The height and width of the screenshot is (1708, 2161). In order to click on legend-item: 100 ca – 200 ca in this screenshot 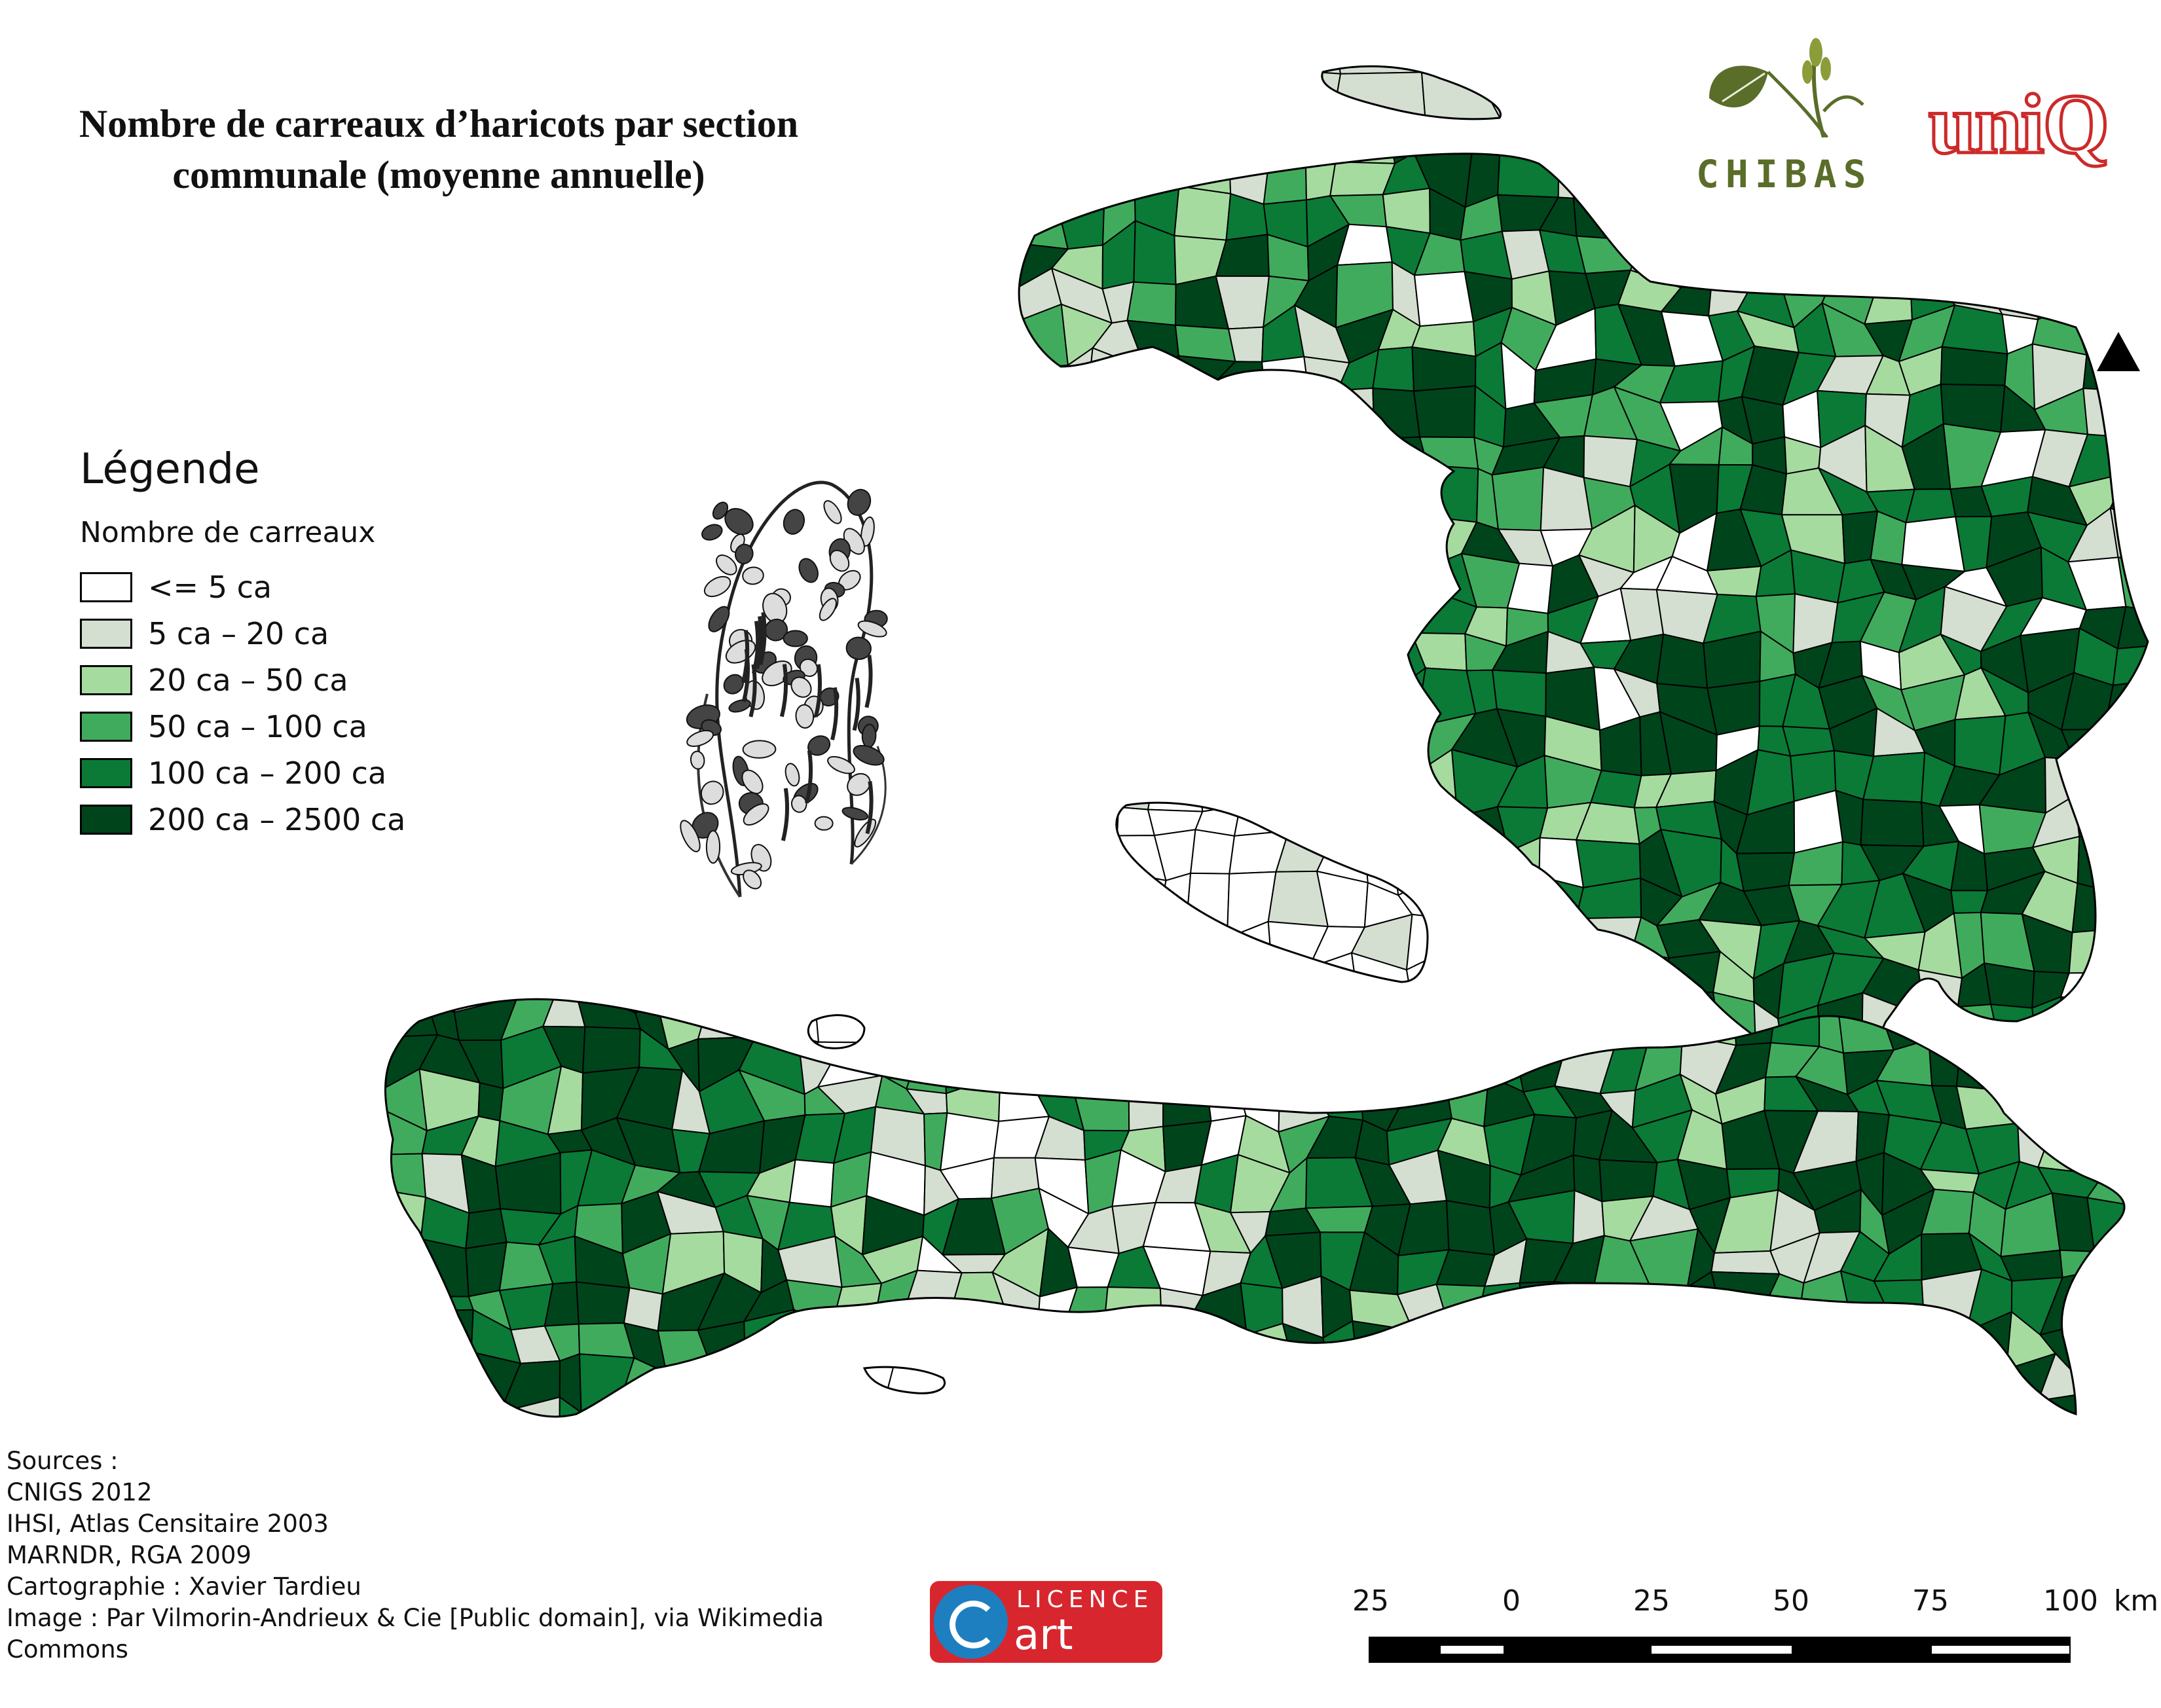, I will do `click(276, 773)`.